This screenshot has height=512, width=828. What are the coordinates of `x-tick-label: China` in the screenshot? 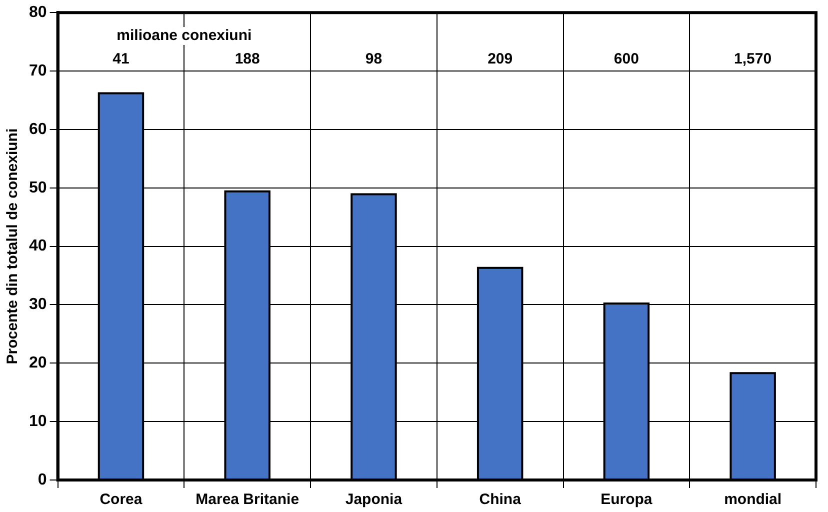 It's located at (500, 499).